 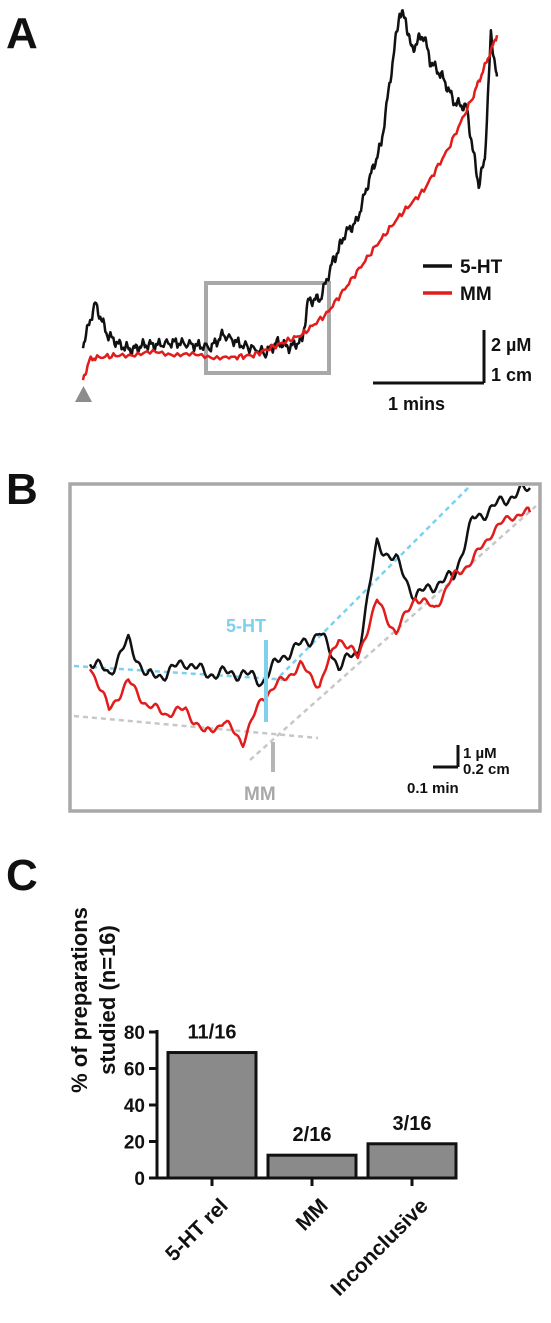 I want to click on panel-c-ytick-label-2: 40, so click(x=134, y=1106).